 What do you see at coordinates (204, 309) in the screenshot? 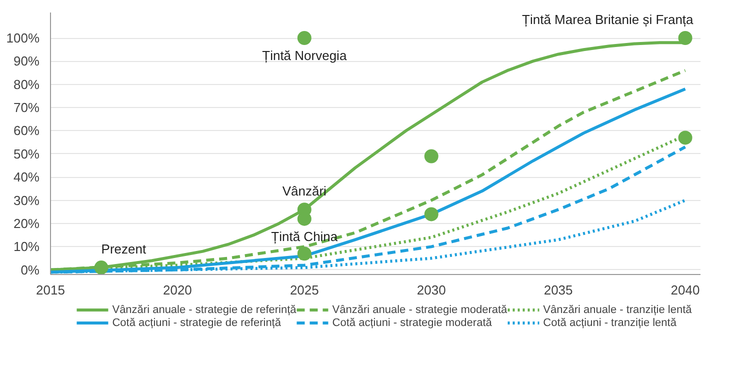
I see `legend-label: Vânzări anuale - strategie de referință` at bounding box center [204, 309].